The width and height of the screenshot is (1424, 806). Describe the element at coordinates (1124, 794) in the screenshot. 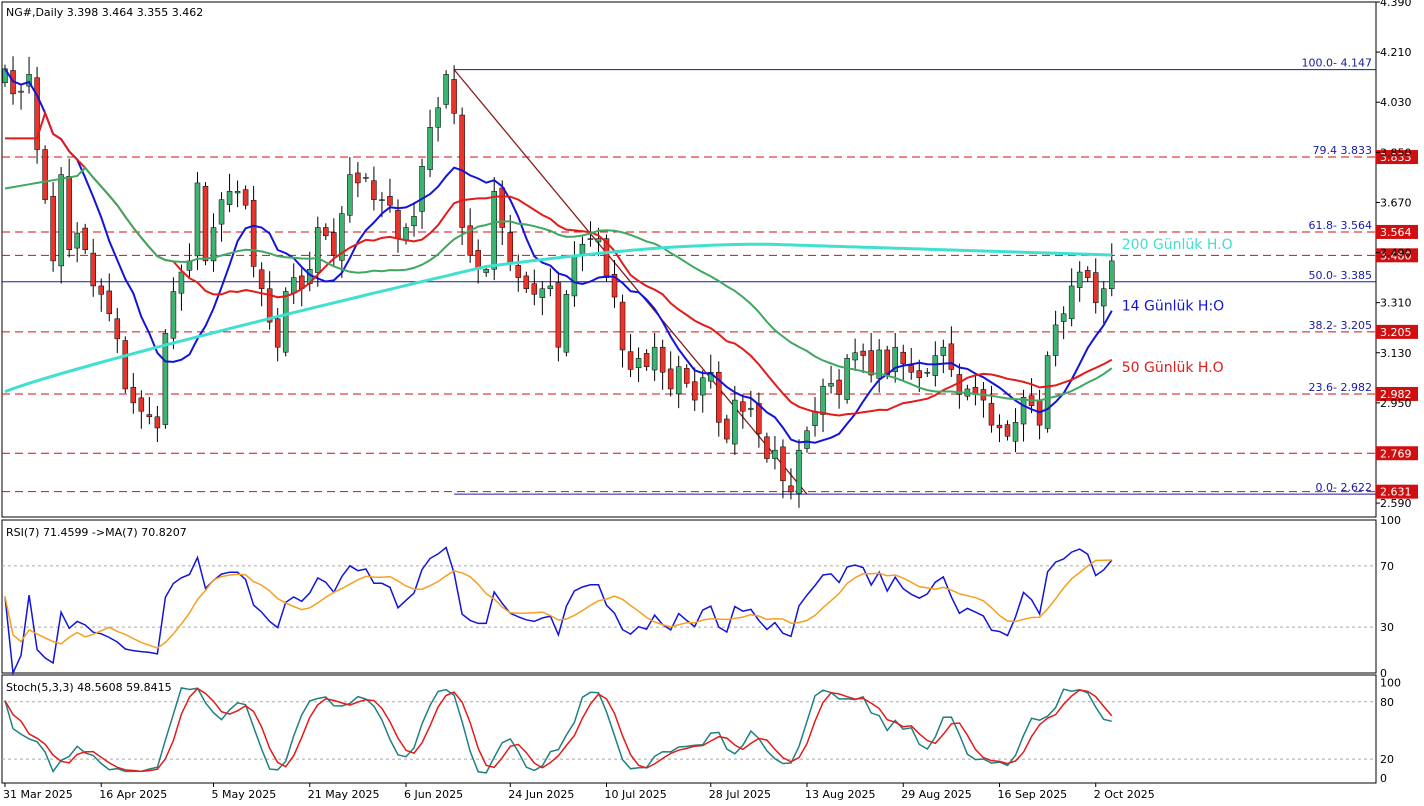

I see `time-tick-label: 2 Oct 2025` at that location.